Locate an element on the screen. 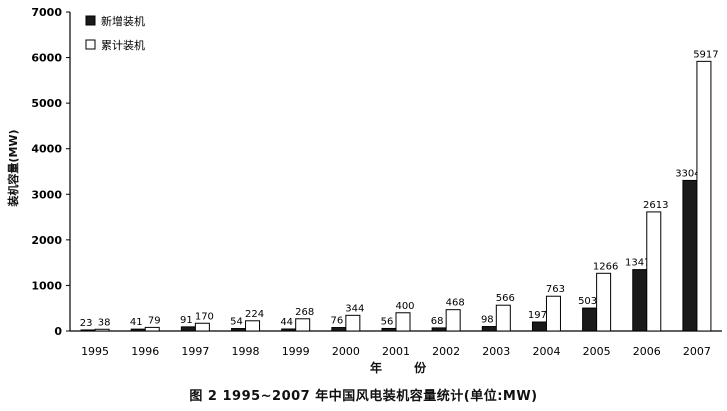 The height and width of the screenshot is (411, 727). figure-caption: 图 2 1995~2007 年中国风电装机容量统计(单位:MW) is located at coordinates (363, 396).